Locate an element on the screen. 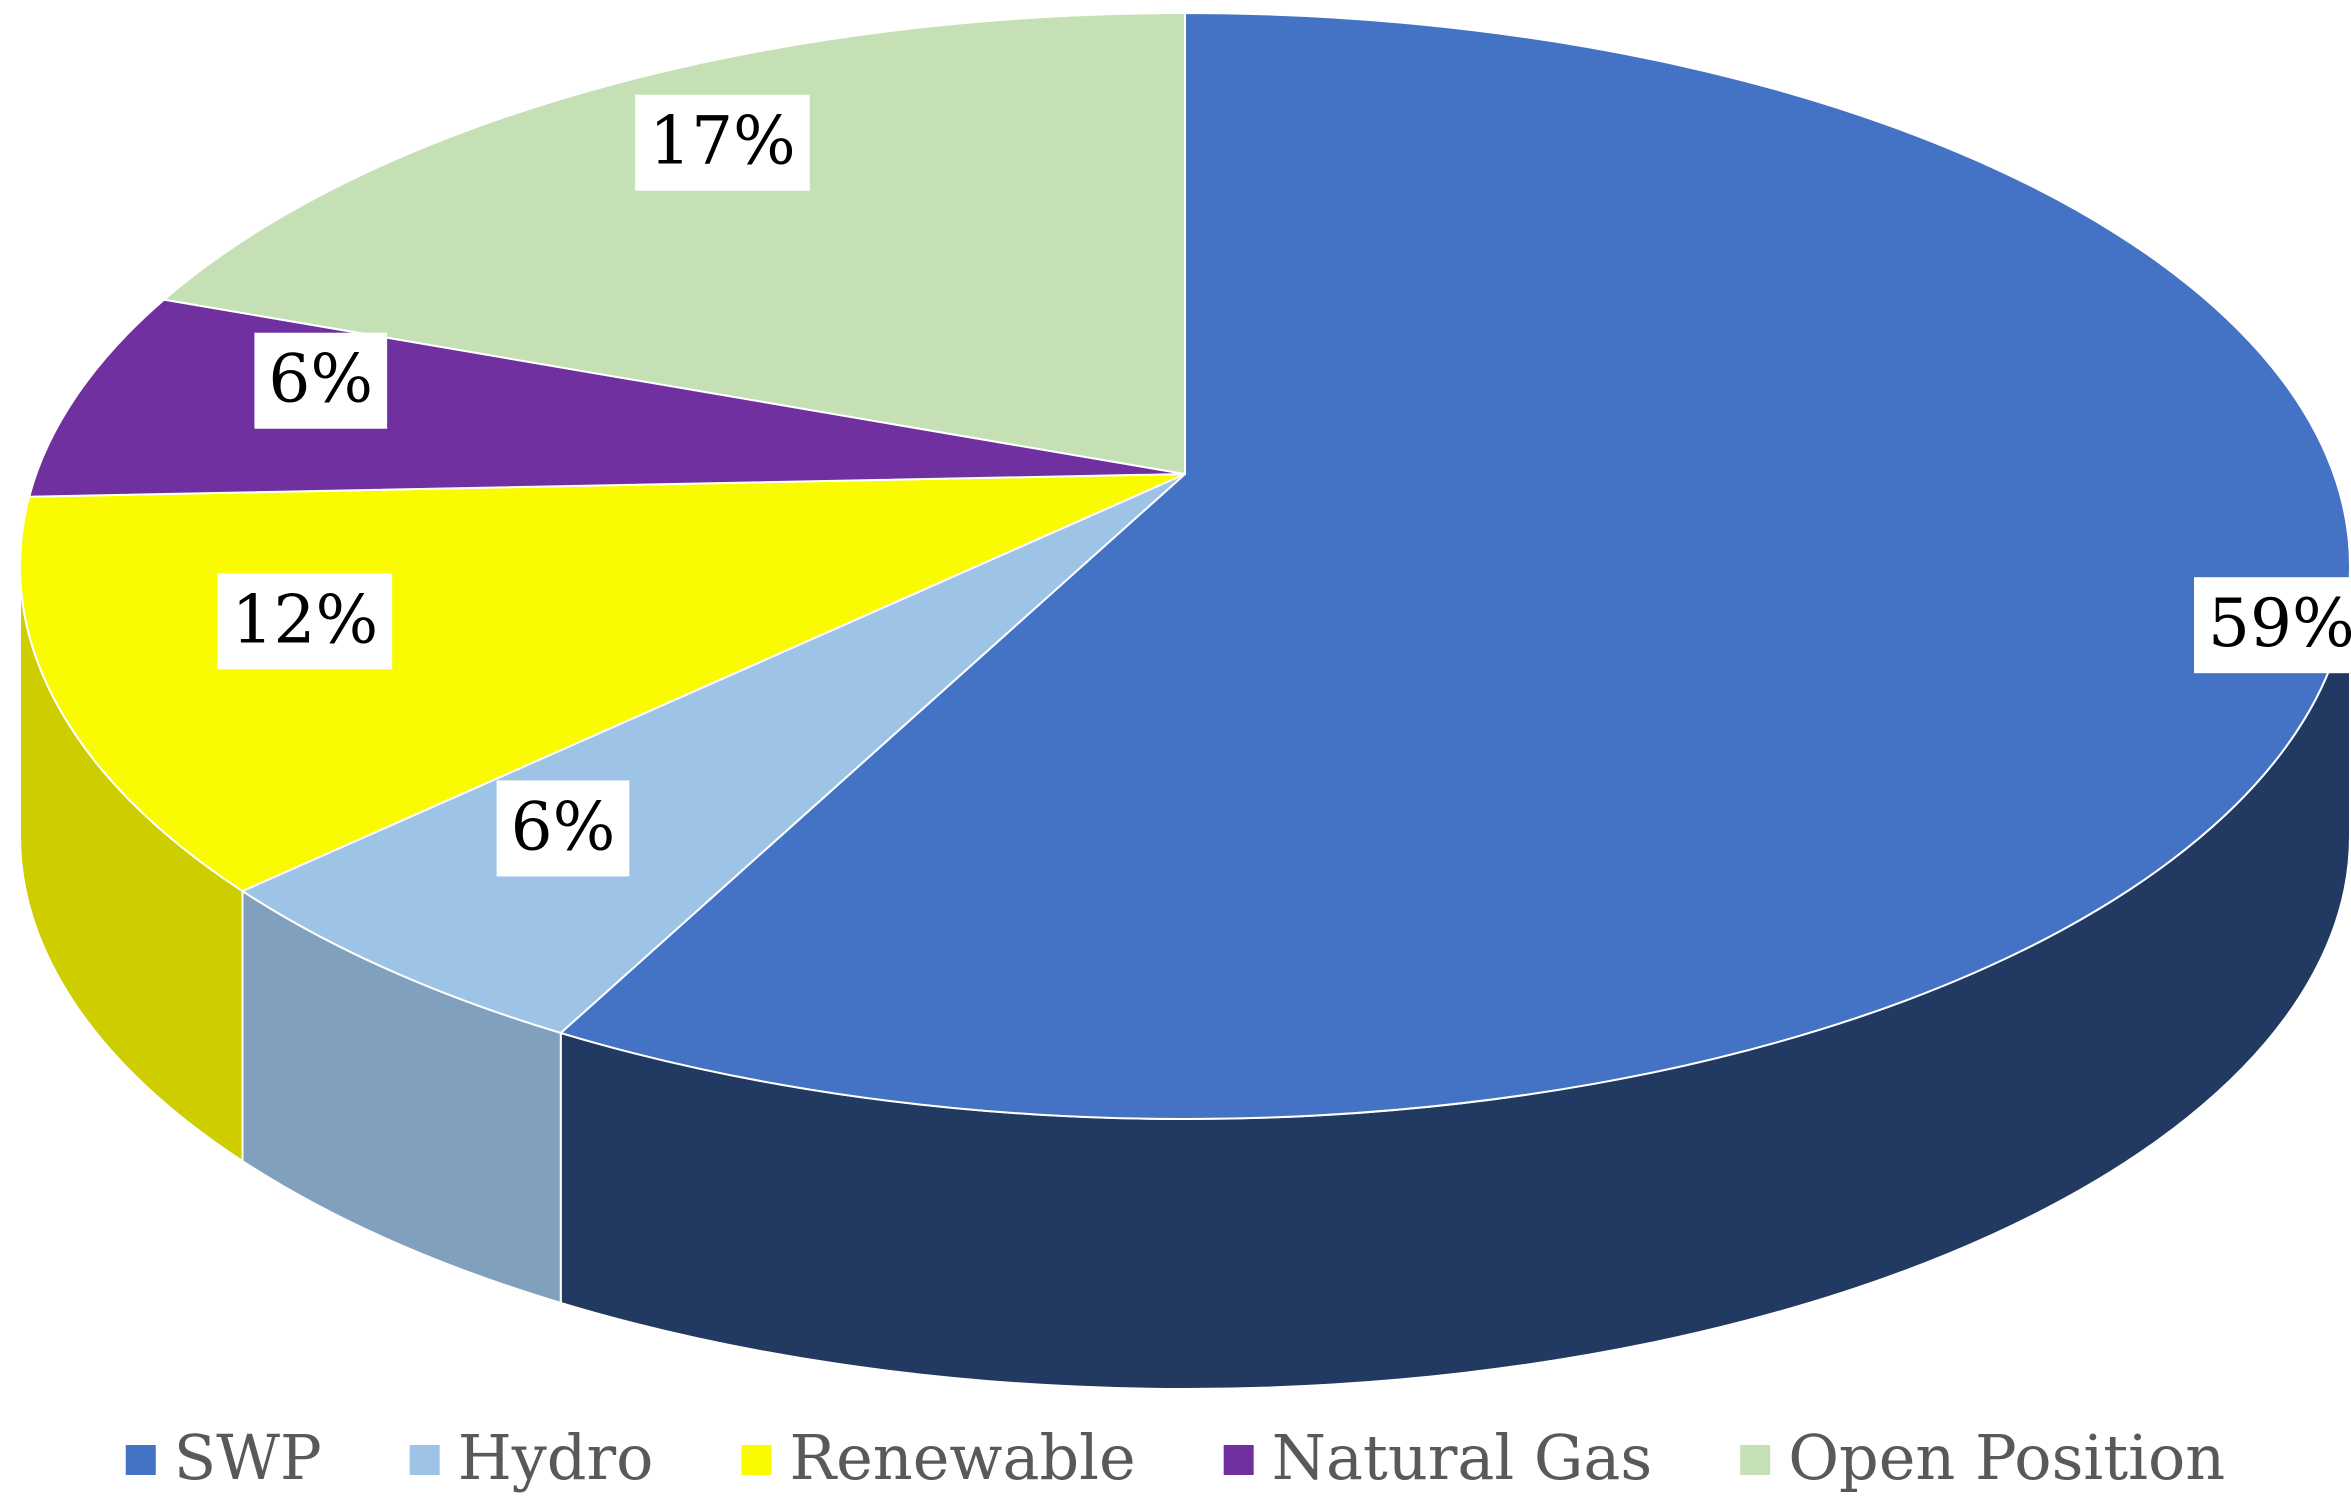 The image size is (2351, 1504). value-label: 17% is located at coordinates (722, 141).